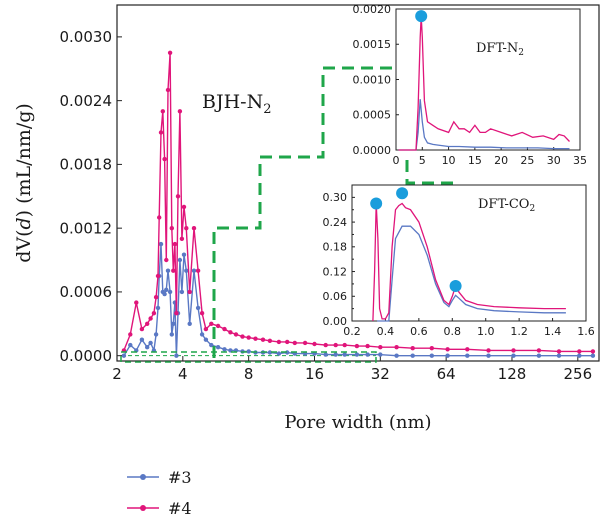 Image resolution: width=600 pixels, height=525 pixels. I want to click on x-tick-label: 0.2, so click(352, 331).